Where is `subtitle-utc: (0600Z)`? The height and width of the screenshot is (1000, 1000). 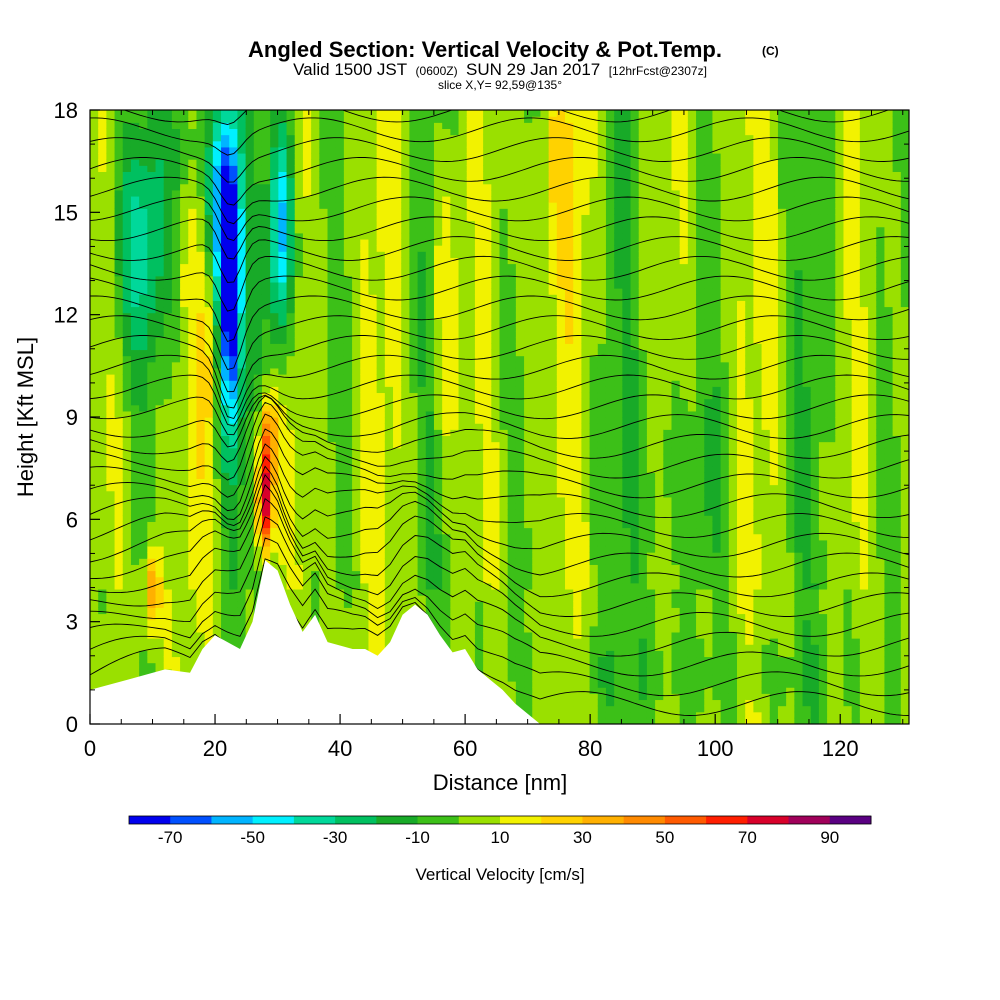 subtitle-utc: (0600Z) is located at coordinates (437, 71).